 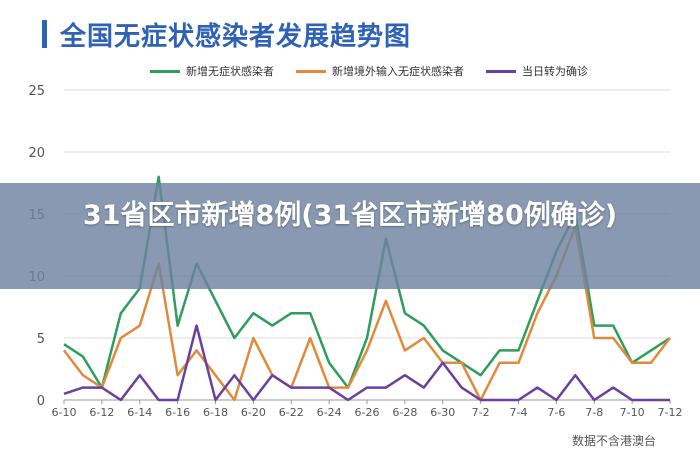 What do you see at coordinates (41, 339) in the screenshot?
I see `y-tick-label: 5` at bounding box center [41, 339].